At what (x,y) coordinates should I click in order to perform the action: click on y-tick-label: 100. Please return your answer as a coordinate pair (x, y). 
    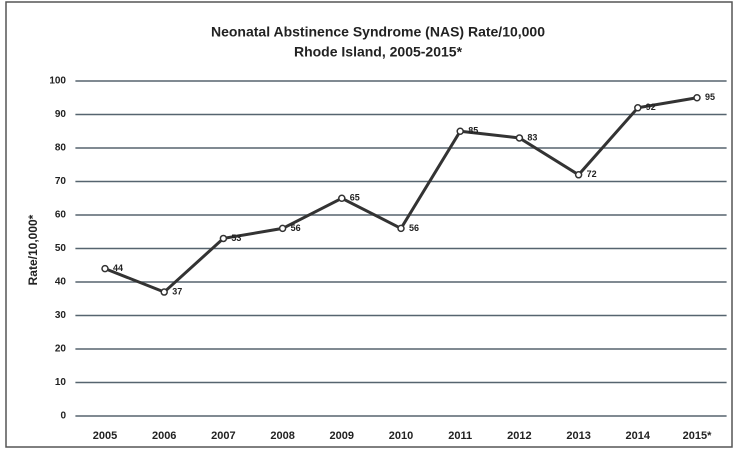
    Looking at the image, I should click on (57, 81).